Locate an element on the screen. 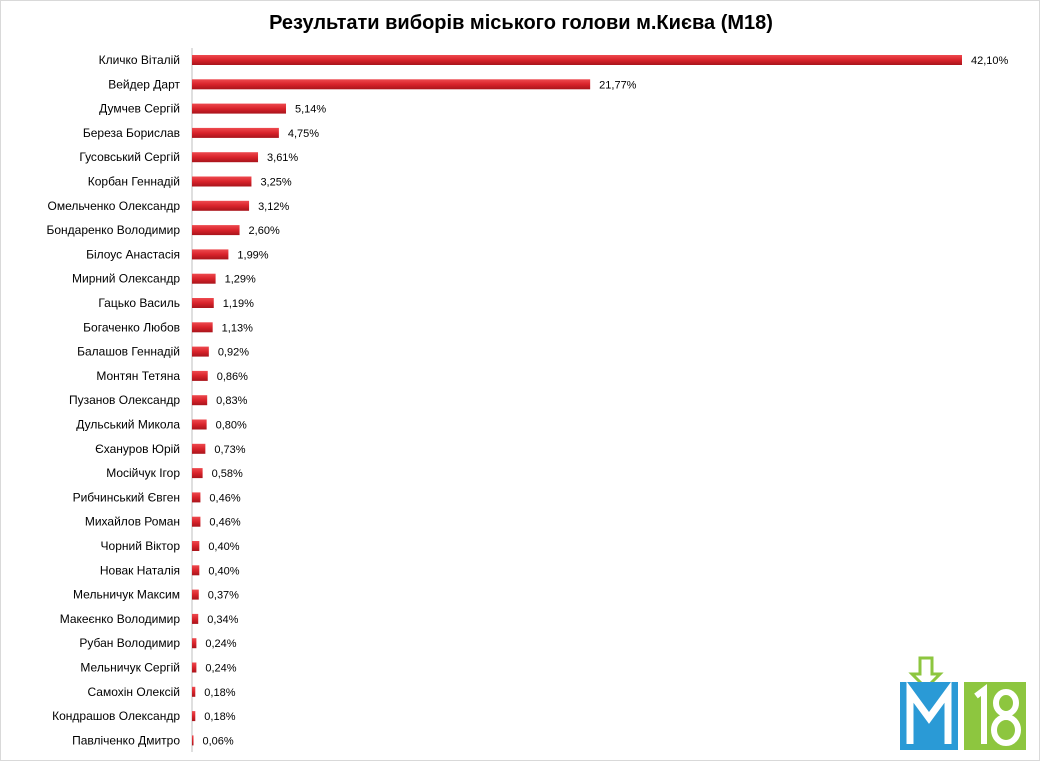 The image size is (1042, 763). category-label: Кличко Віталій is located at coordinates (139, 60).